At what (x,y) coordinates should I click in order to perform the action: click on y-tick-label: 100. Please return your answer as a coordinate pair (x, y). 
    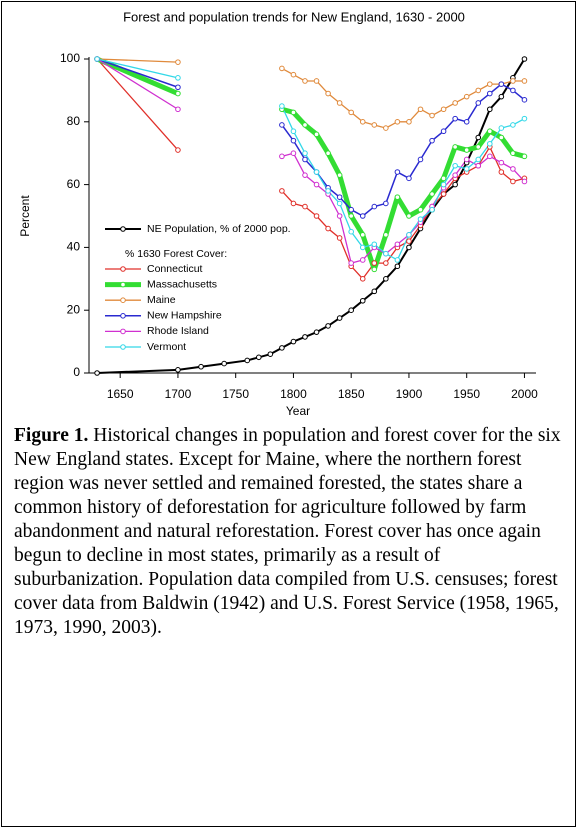
    Looking at the image, I should click on (70, 58).